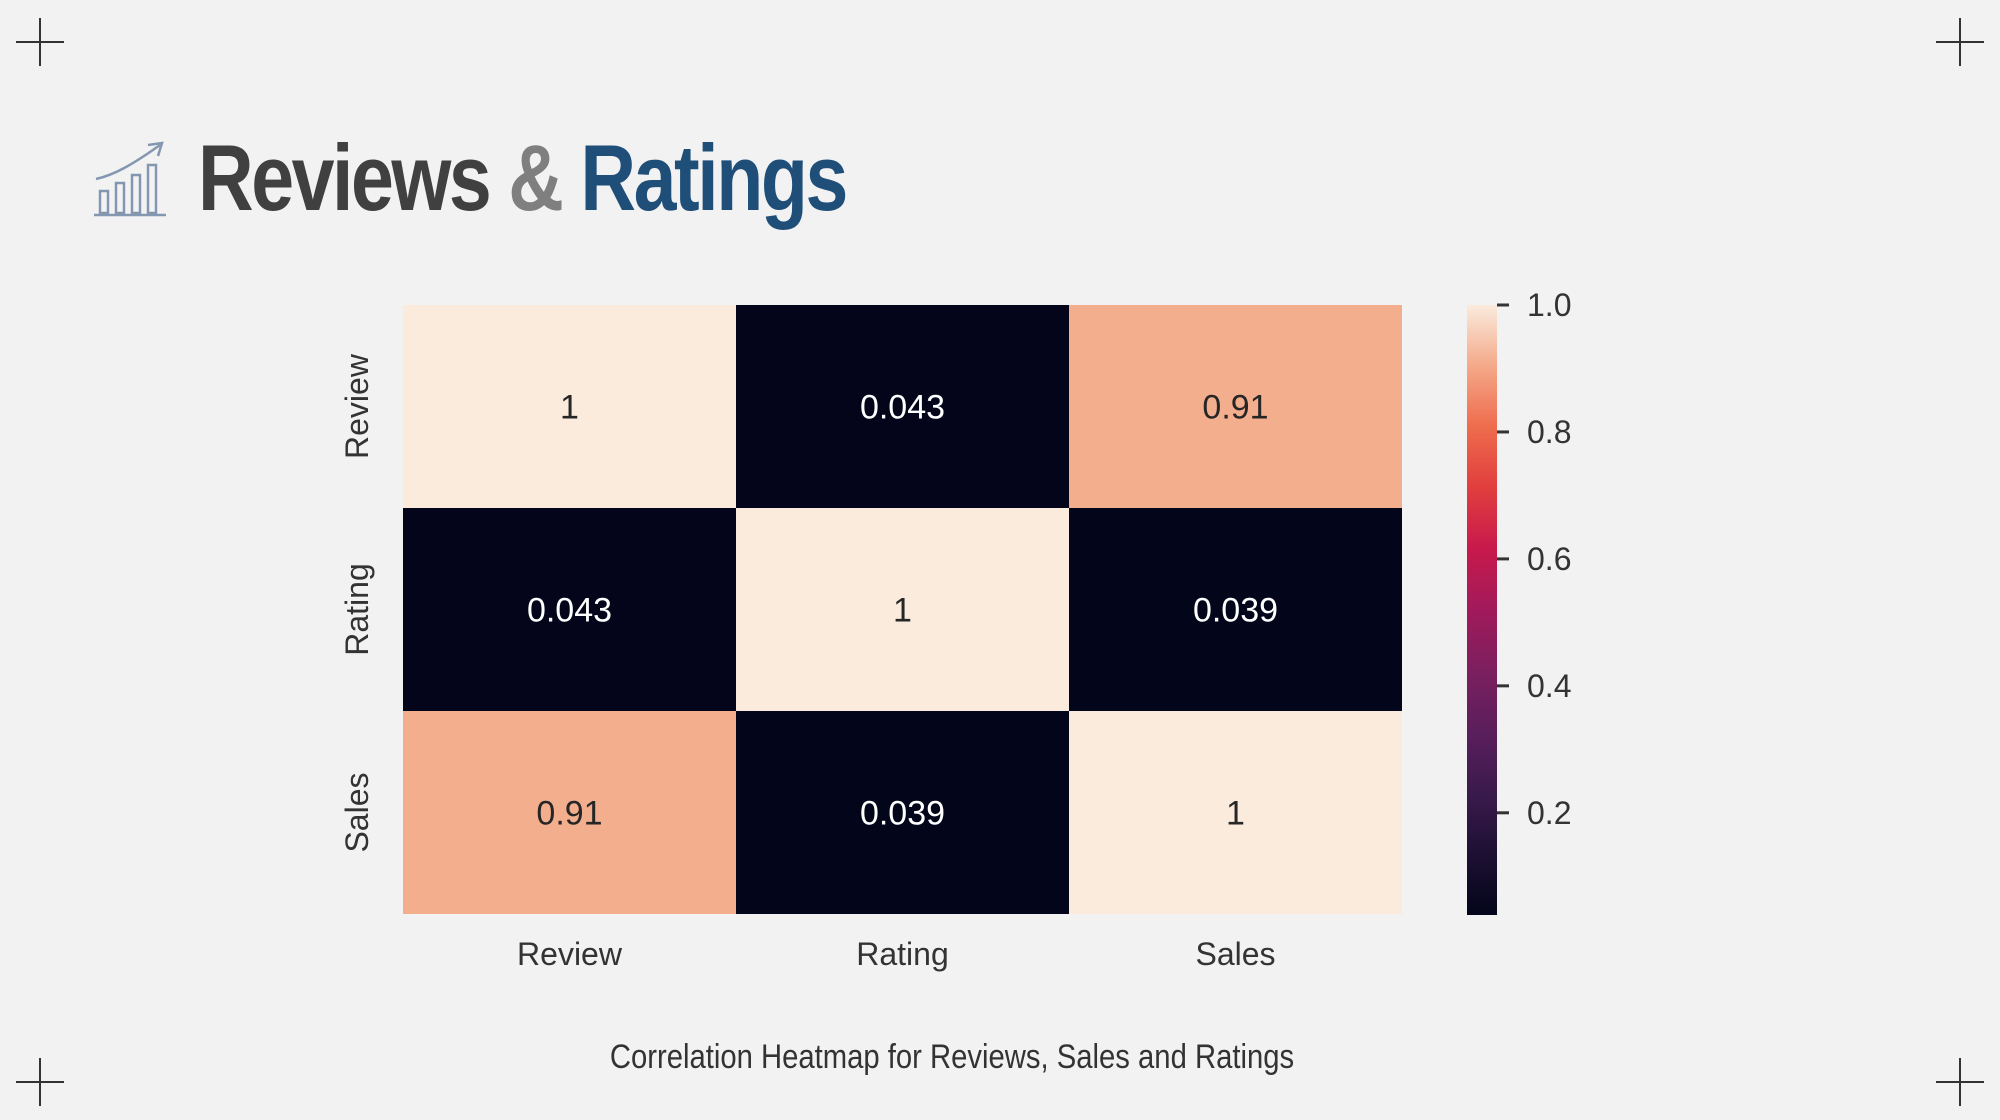 The height and width of the screenshot is (1120, 2000). I want to click on colorbar-tick-label: 0.2, so click(1549, 813).